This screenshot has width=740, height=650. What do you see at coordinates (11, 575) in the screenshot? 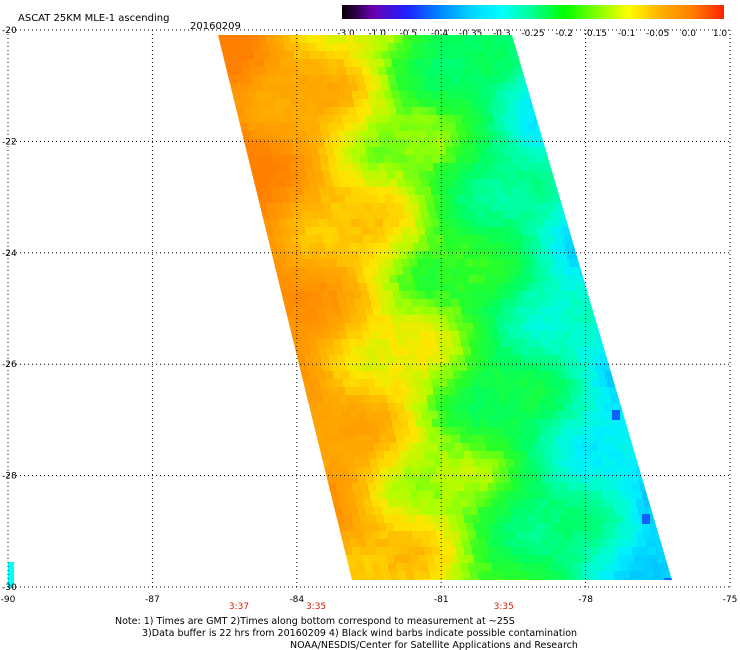
I see `corner-data-patch` at bounding box center [11, 575].